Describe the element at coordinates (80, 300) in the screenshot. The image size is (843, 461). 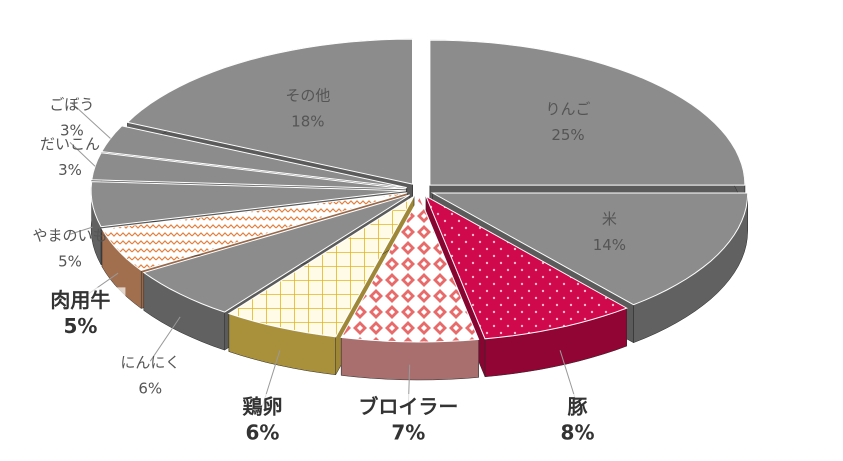
I see `slice-label: 肉用牛` at that location.